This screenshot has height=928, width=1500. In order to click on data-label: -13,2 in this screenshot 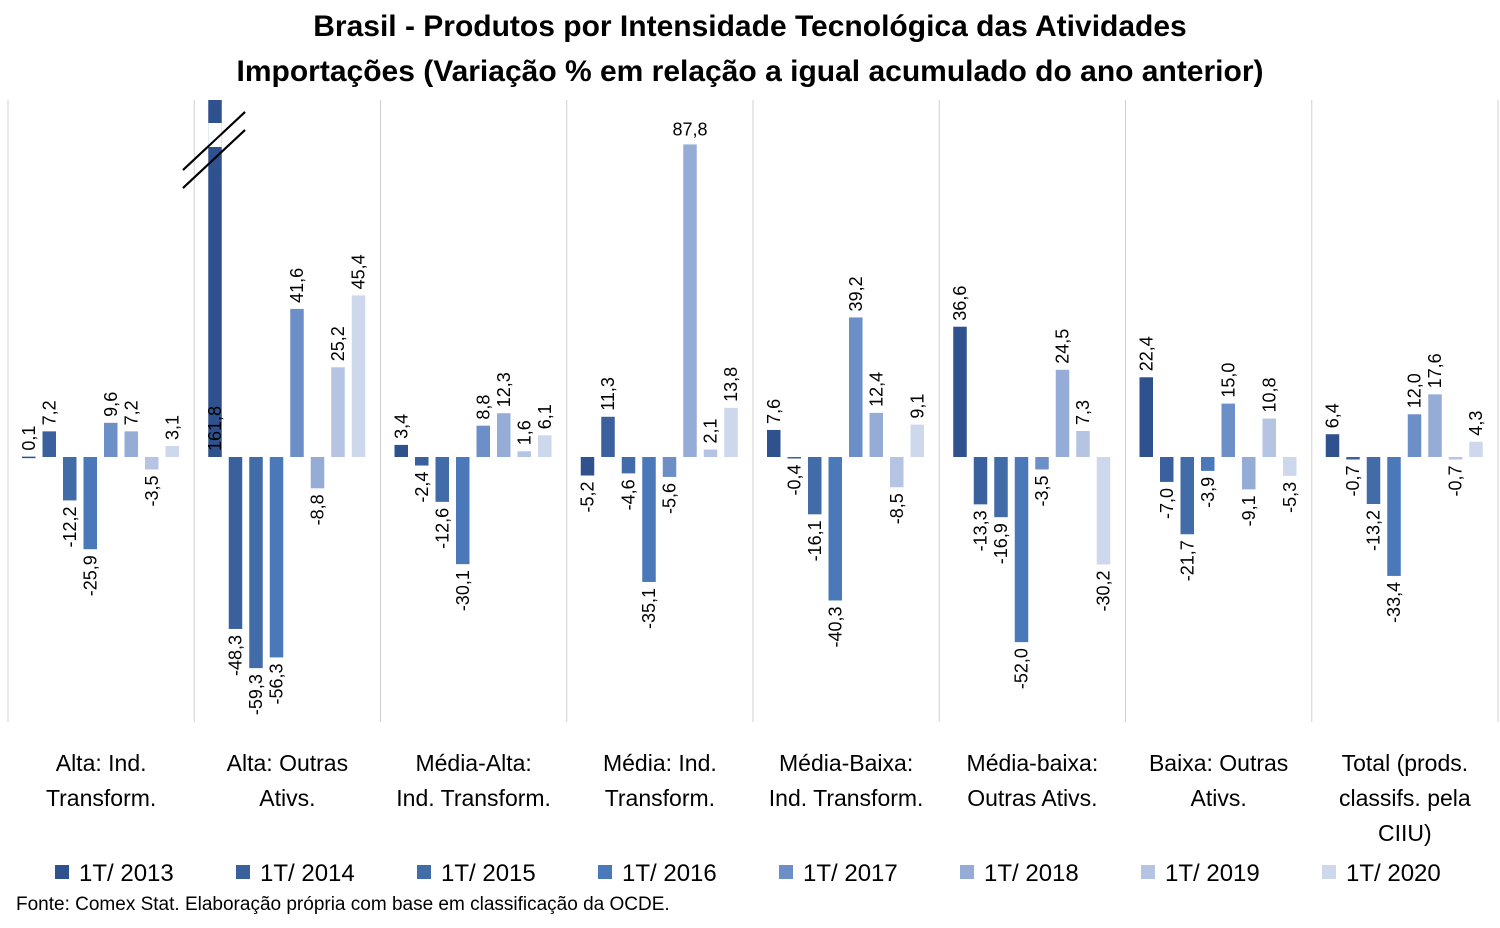, I will do `click(1374, 530)`.